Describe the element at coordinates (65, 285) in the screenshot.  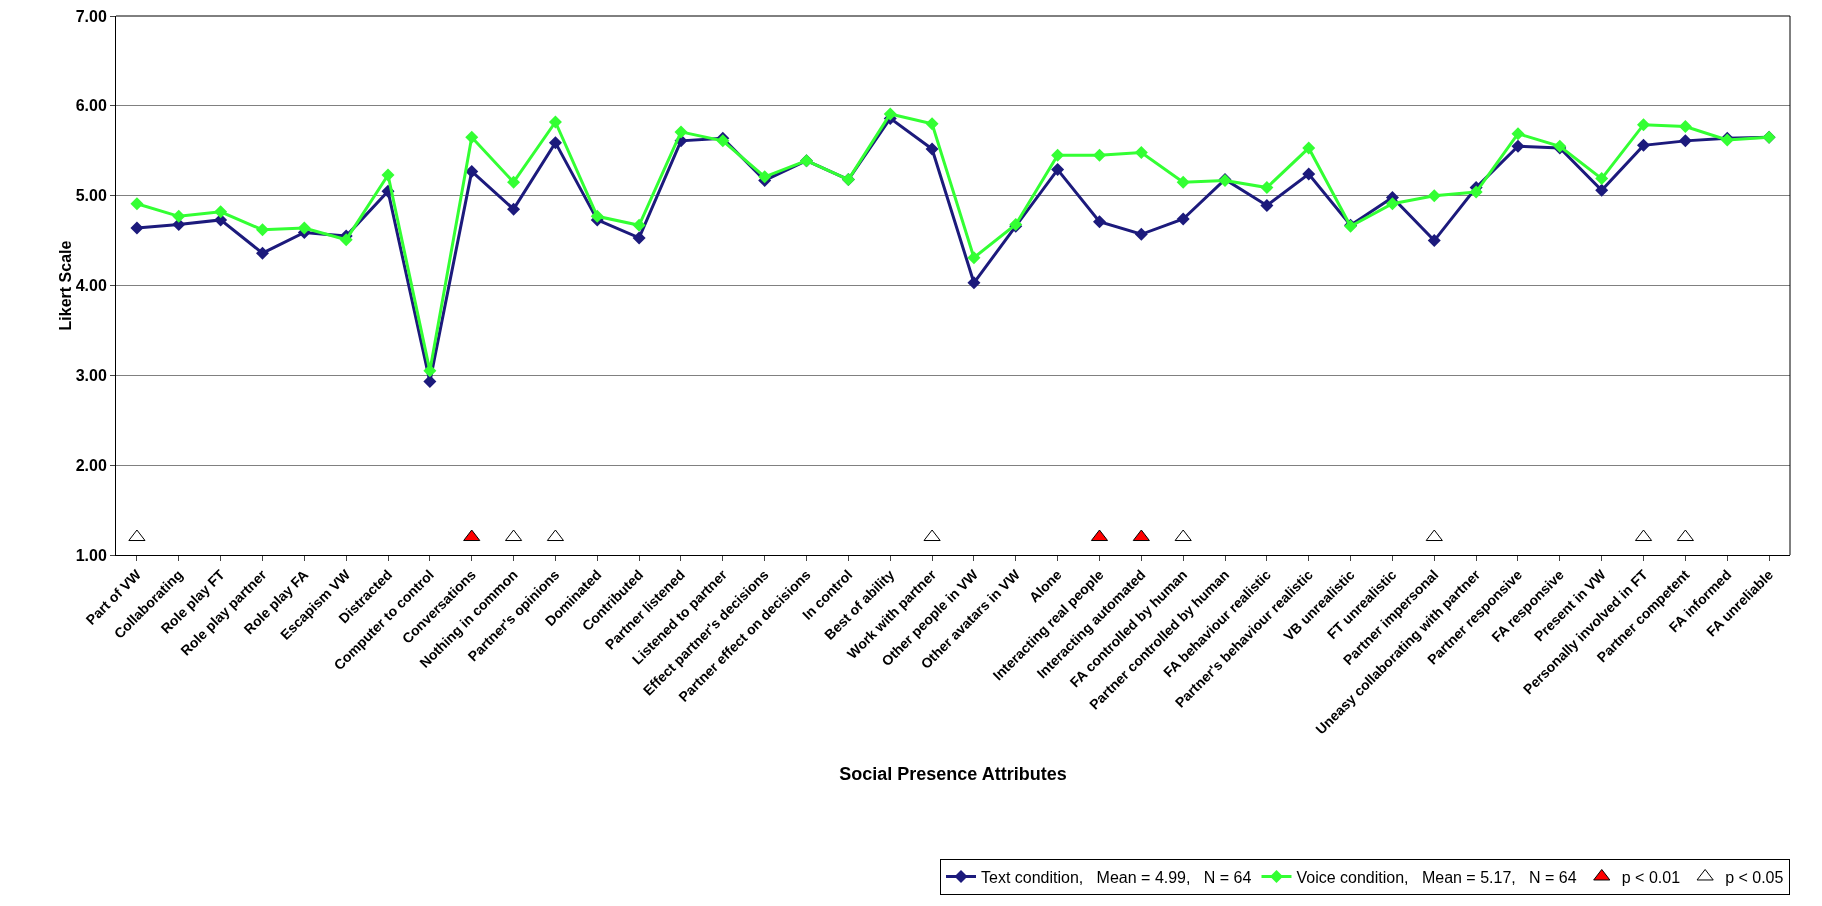
I see `y-axis-title: Likert Scale` at that location.